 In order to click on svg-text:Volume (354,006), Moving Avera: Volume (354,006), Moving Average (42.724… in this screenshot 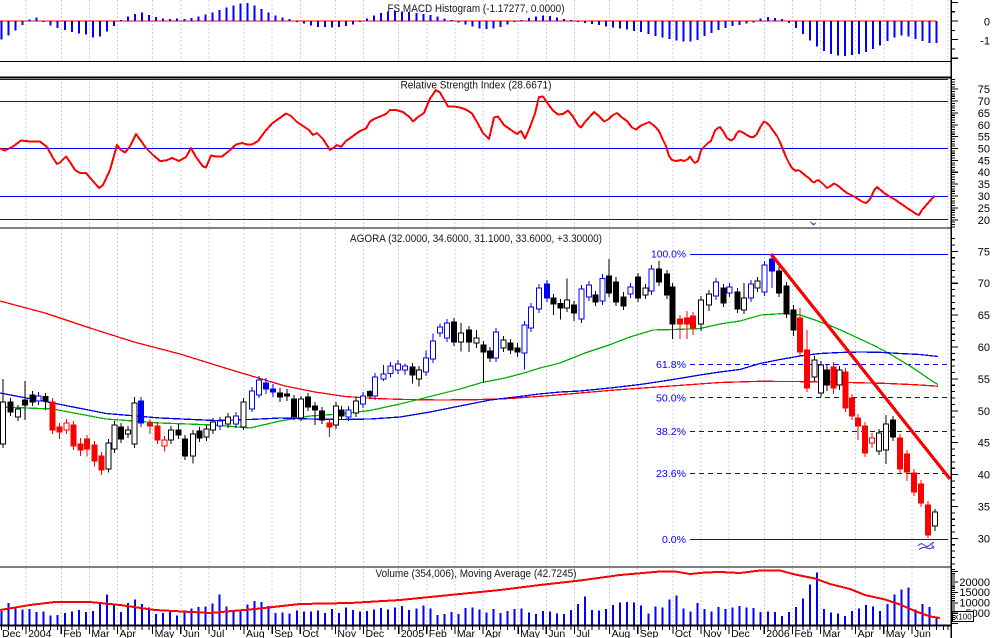, I will do `click(476, 574)`.